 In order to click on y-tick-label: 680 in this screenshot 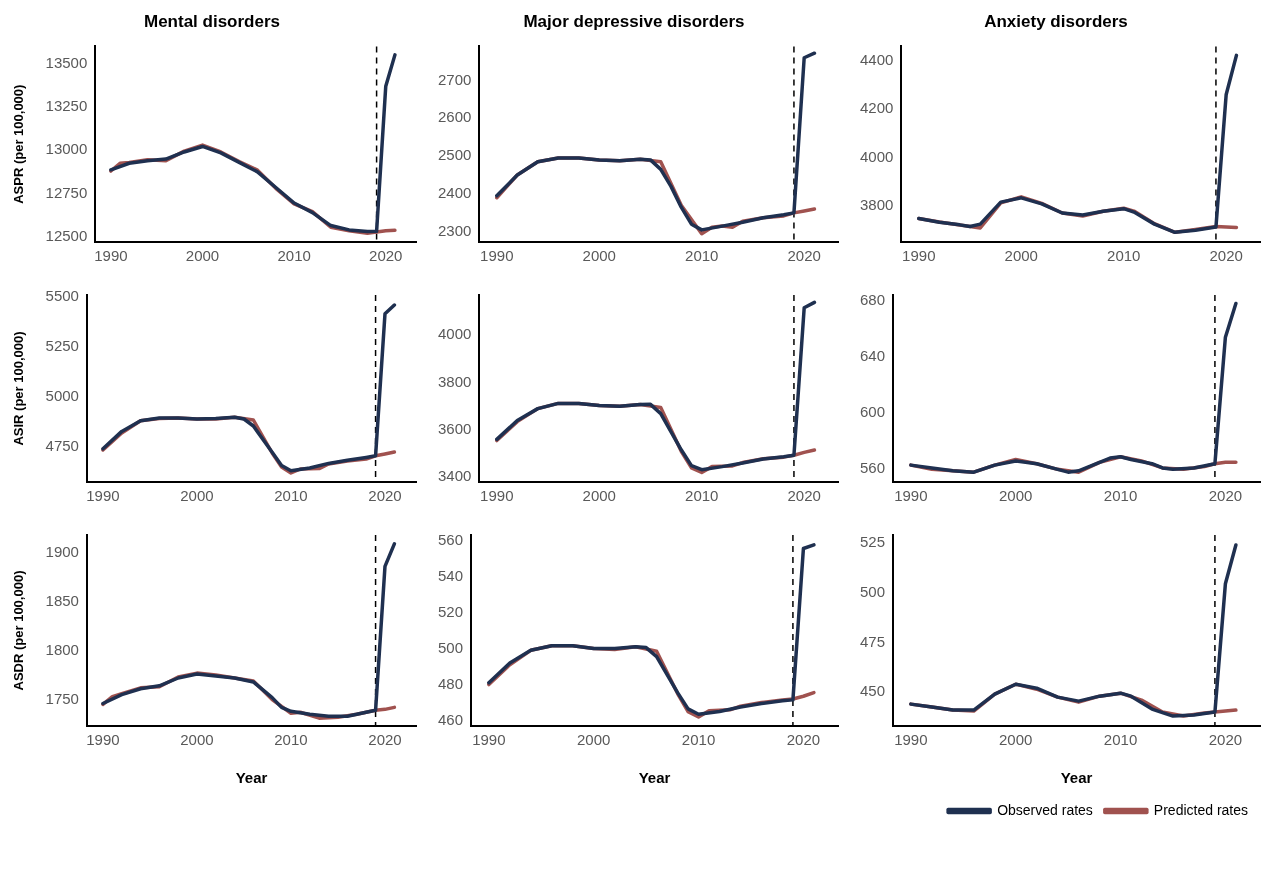, I will do `click(873, 299)`.